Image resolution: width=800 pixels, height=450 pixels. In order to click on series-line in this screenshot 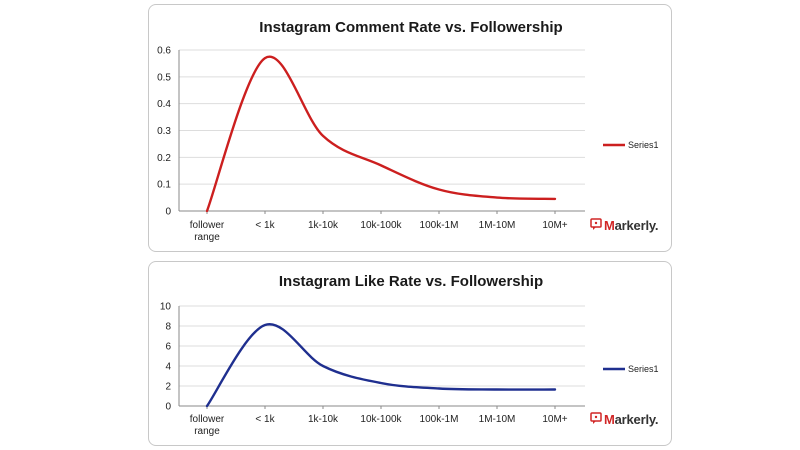, I will do `click(381, 365)`.